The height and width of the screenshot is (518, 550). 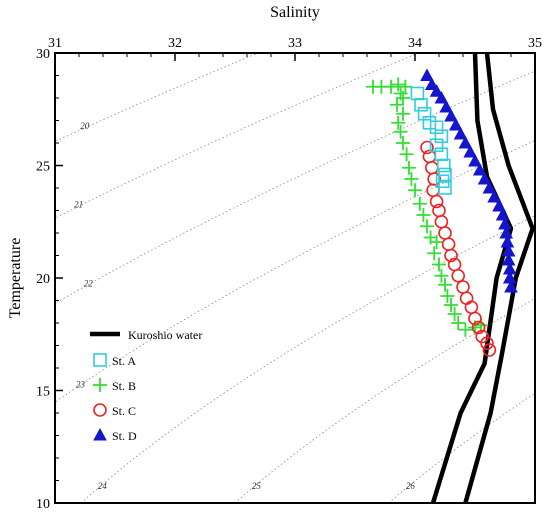 What do you see at coordinates (55, 43) in the screenshot?
I see `x-tick-label: 31` at bounding box center [55, 43].